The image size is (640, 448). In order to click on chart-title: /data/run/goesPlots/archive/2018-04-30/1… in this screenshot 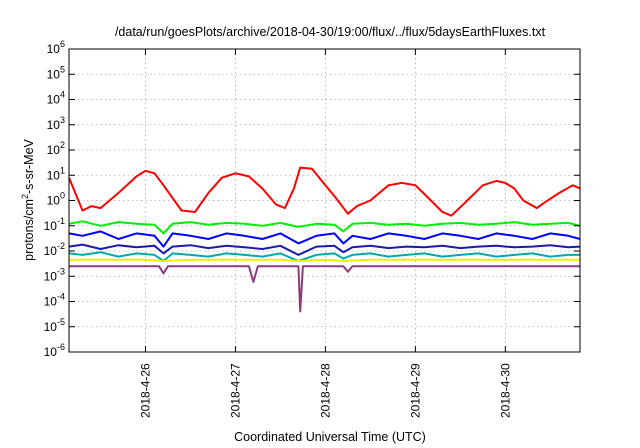, I will do `click(330, 32)`.